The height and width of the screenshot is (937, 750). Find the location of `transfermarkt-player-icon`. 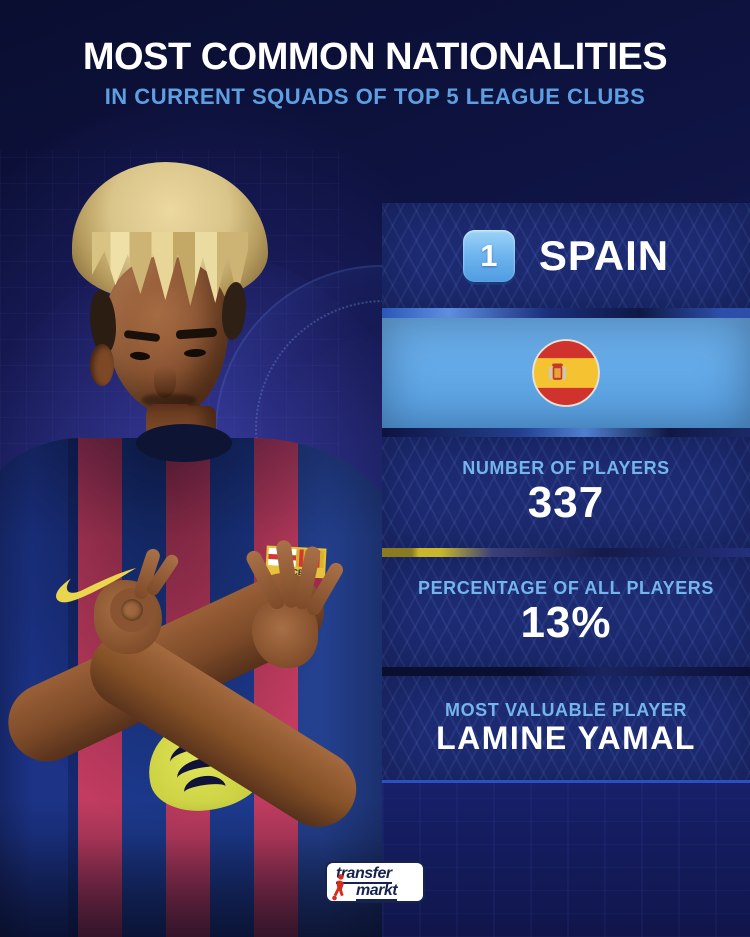

transfermarkt-player-icon is located at coordinates (338, 887).